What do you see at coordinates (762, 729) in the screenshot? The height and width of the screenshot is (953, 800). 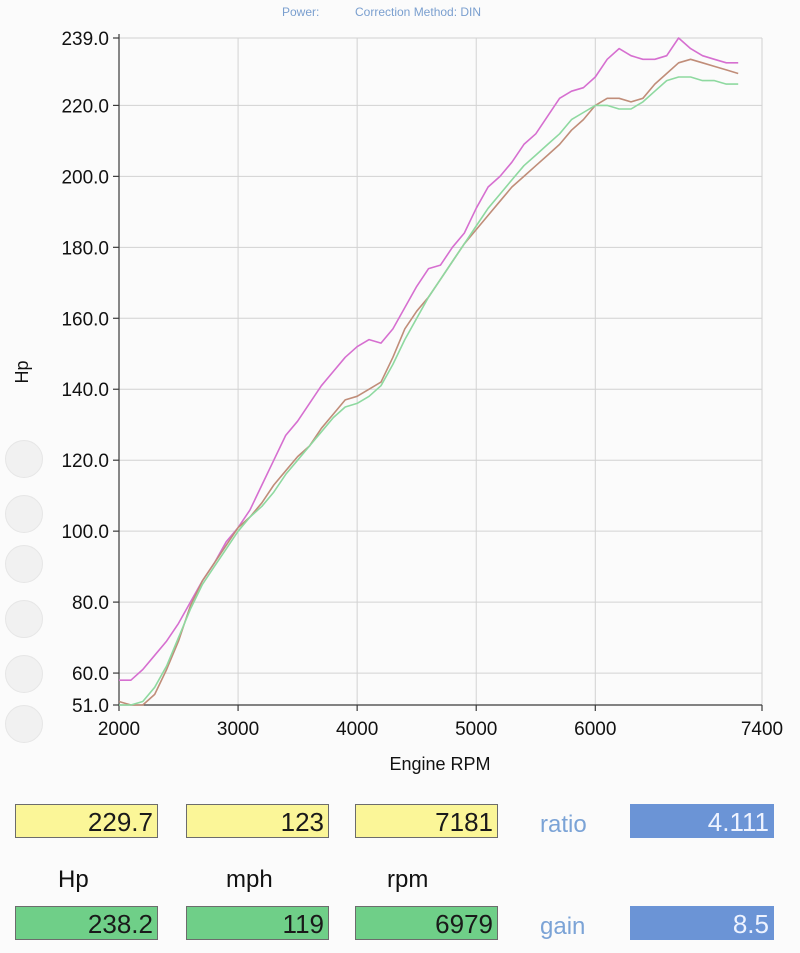 I see `x-tick-label: 7400` at bounding box center [762, 729].